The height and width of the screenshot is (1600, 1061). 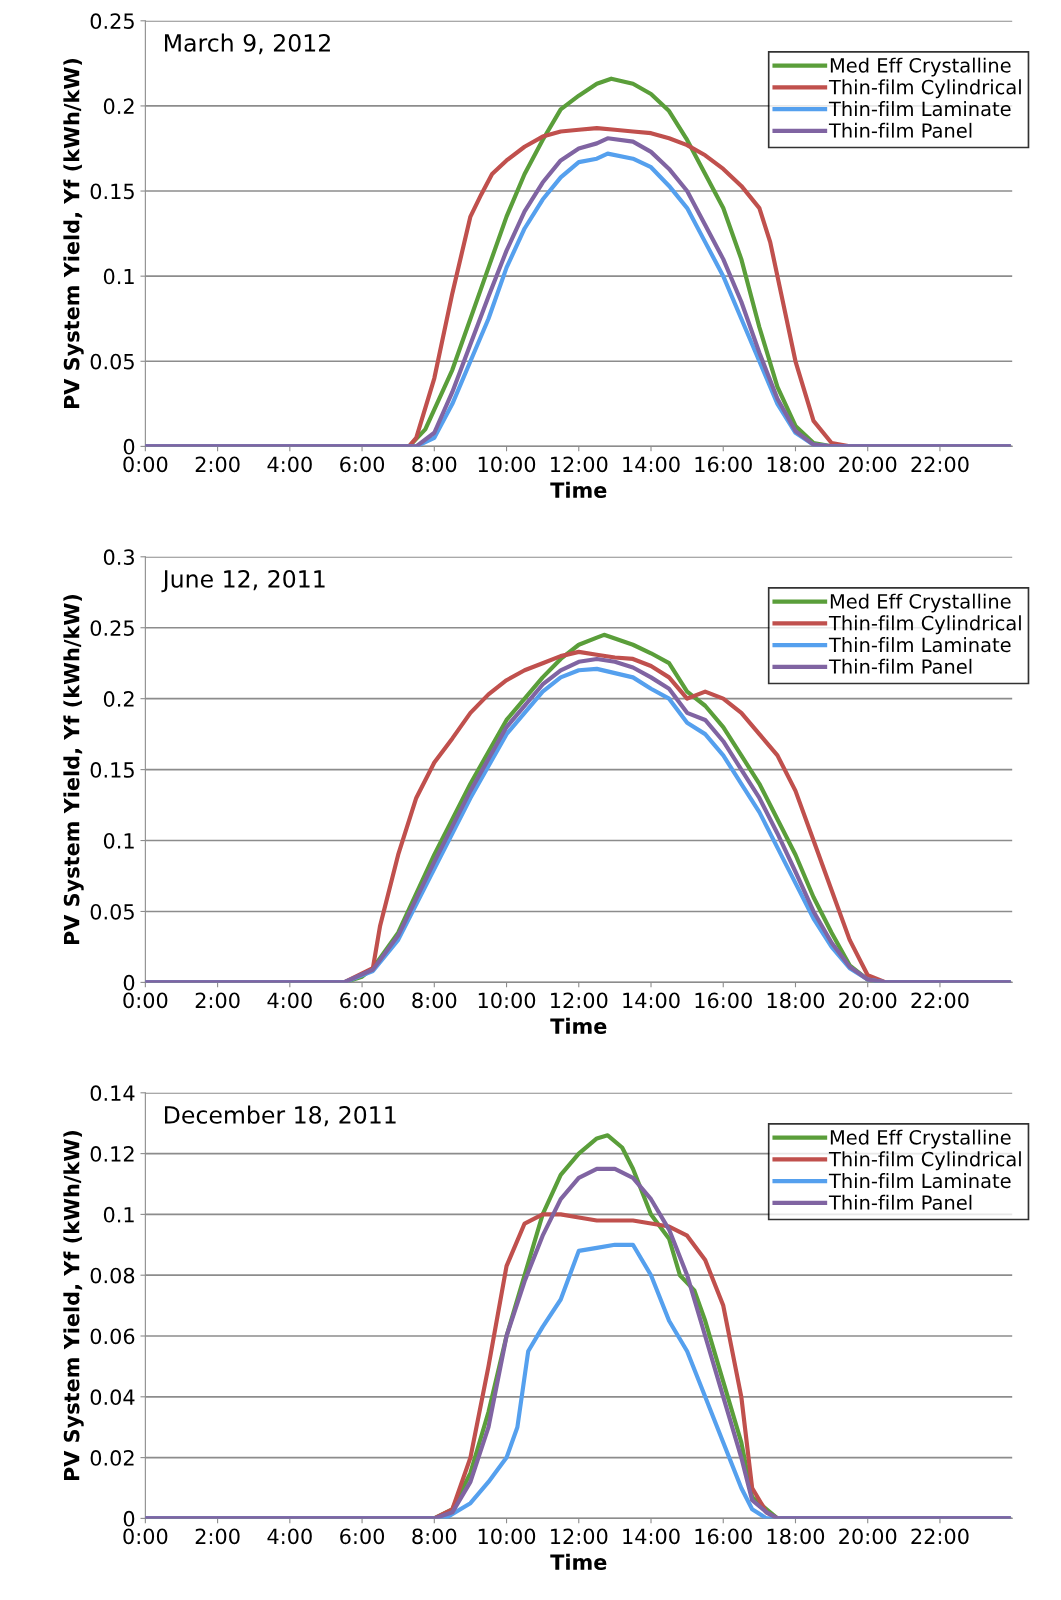 I want to click on y-tick-label: 0.14, so click(x=112, y=1093).